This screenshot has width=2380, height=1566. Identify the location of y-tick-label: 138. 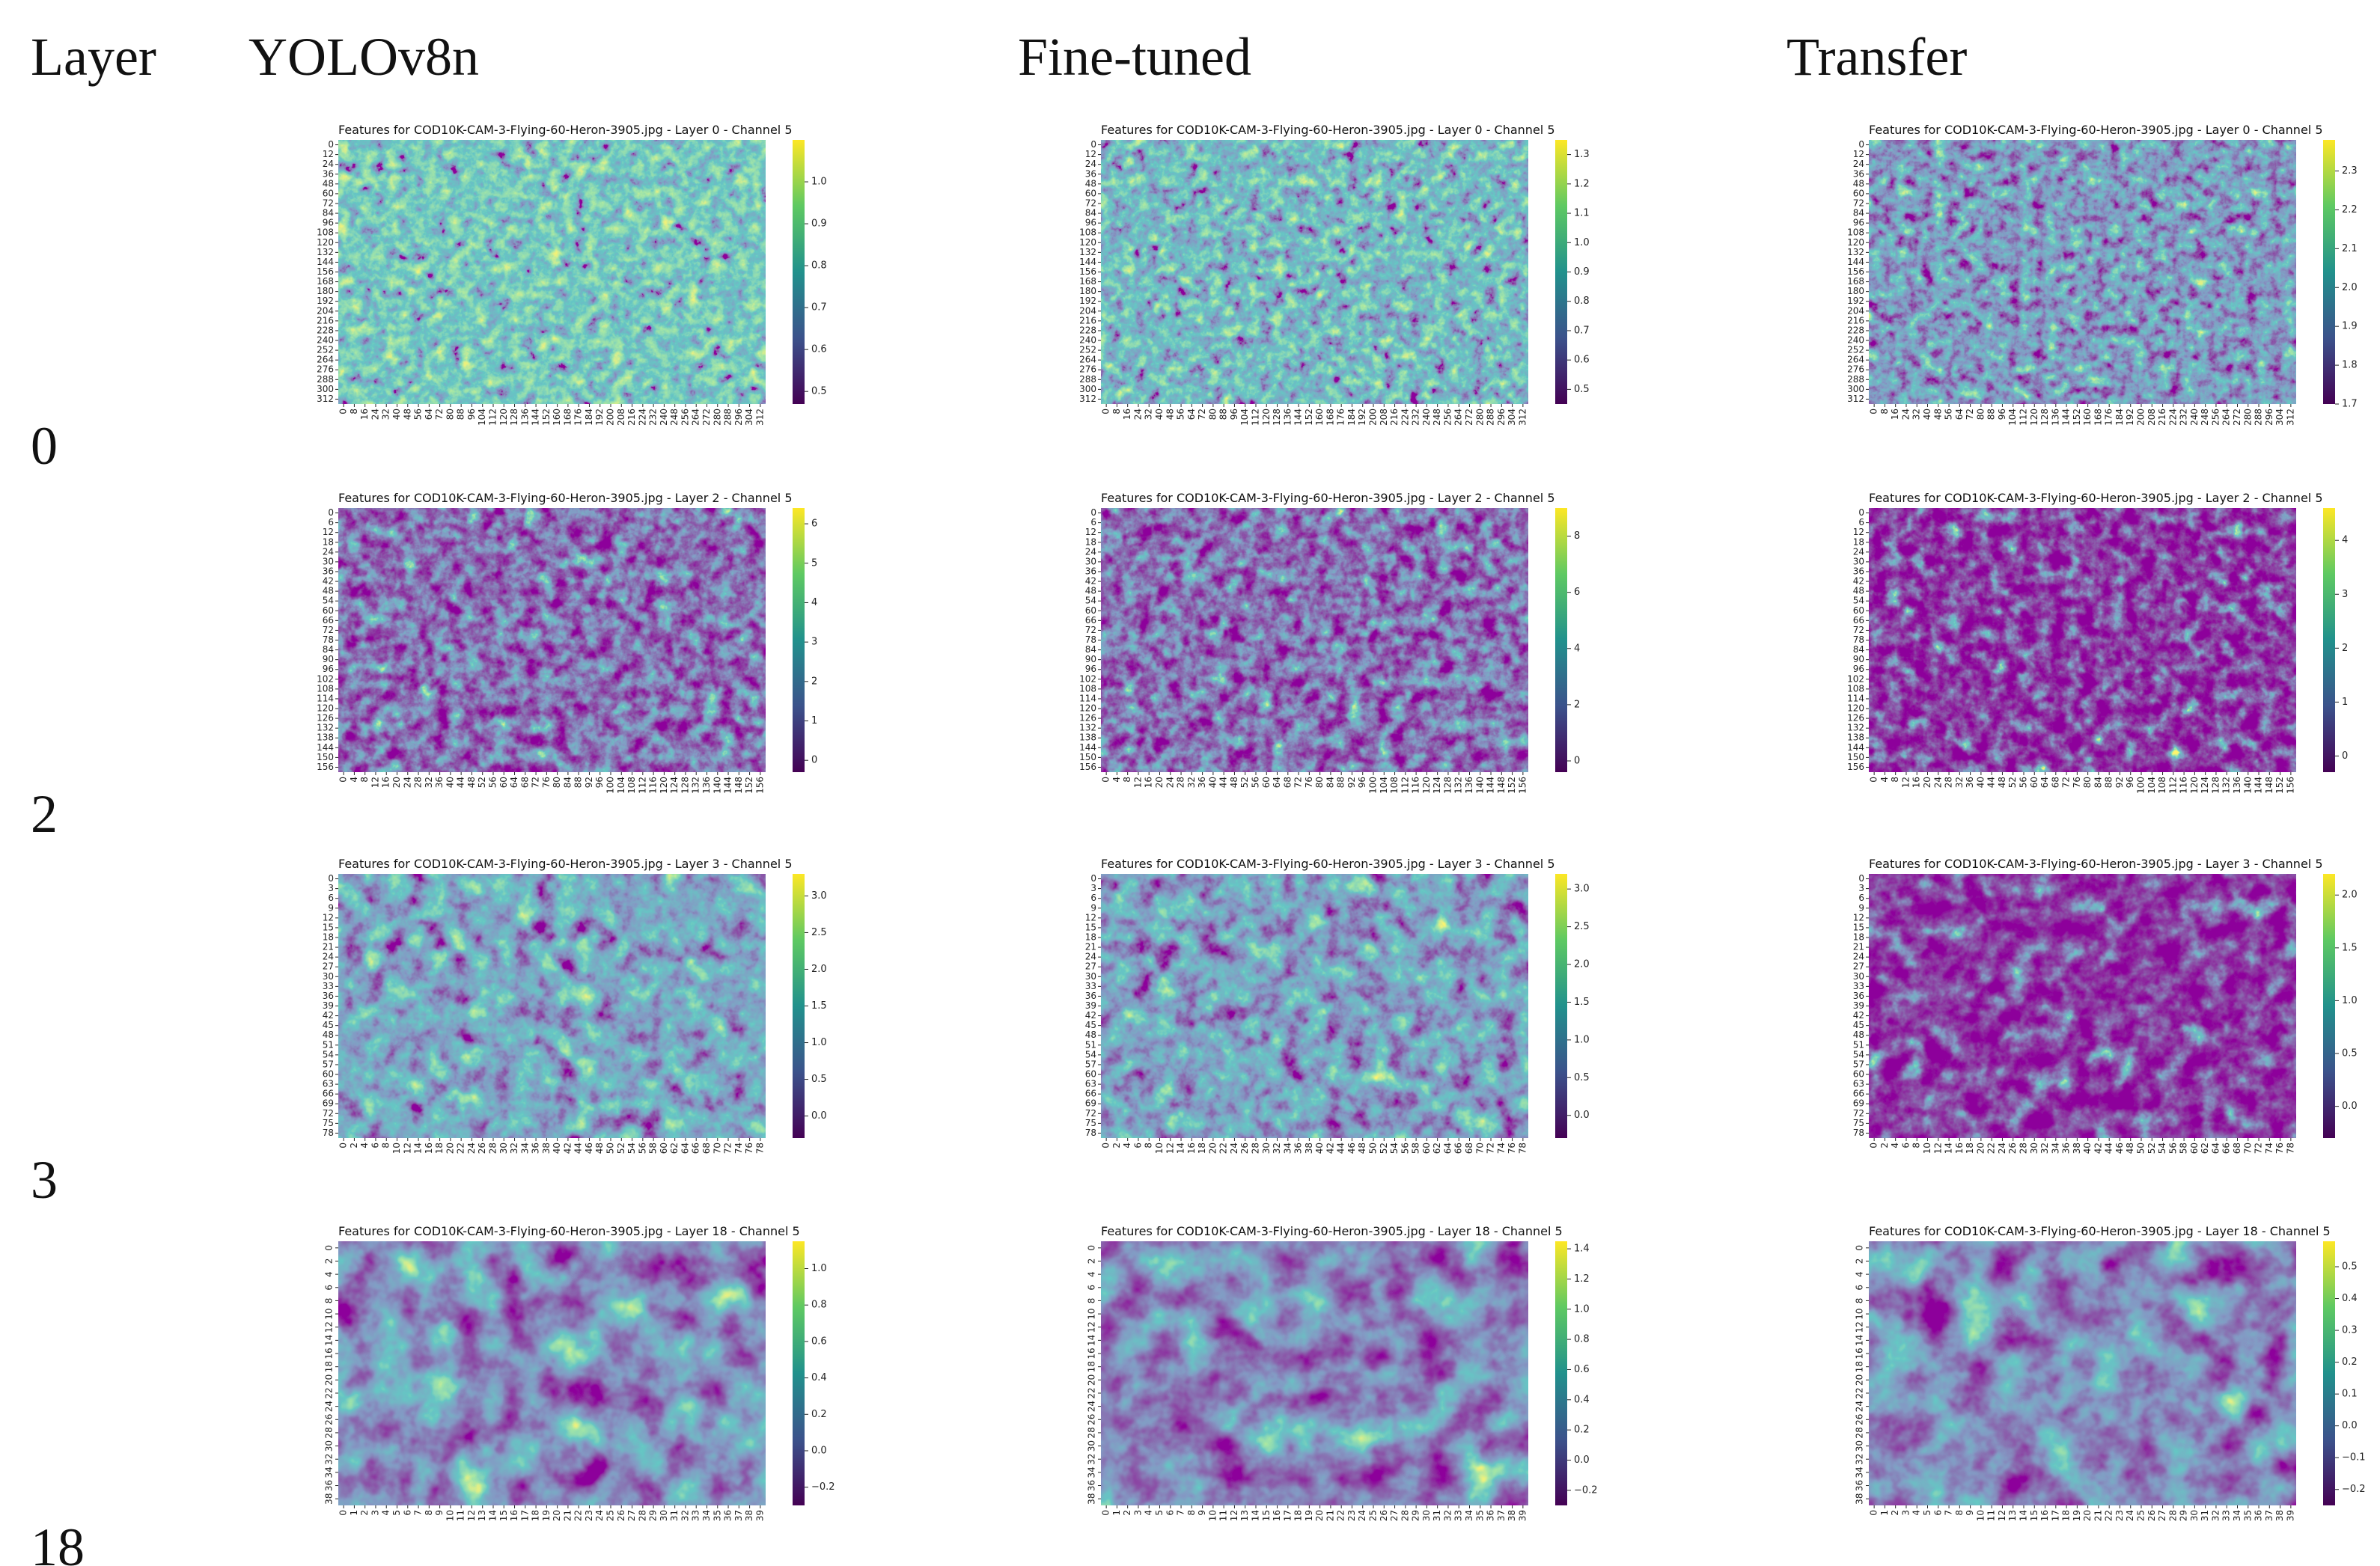
(325, 738).